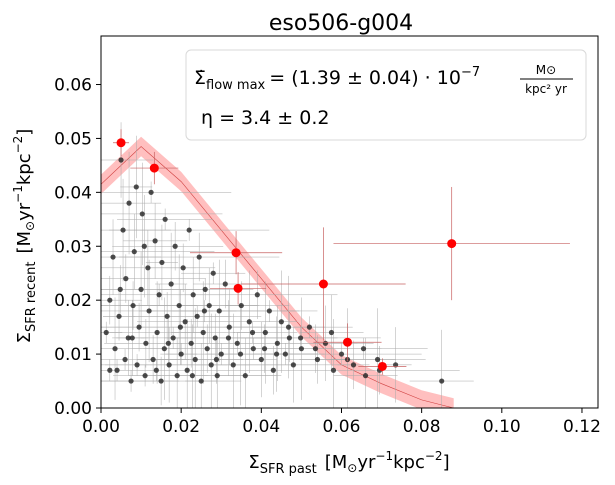 The height and width of the screenshot is (485, 615). What do you see at coordinates (336, 462) in the screenshot?
I see `x-axis-label-units-open: [M` at bounding box center [336, 462].